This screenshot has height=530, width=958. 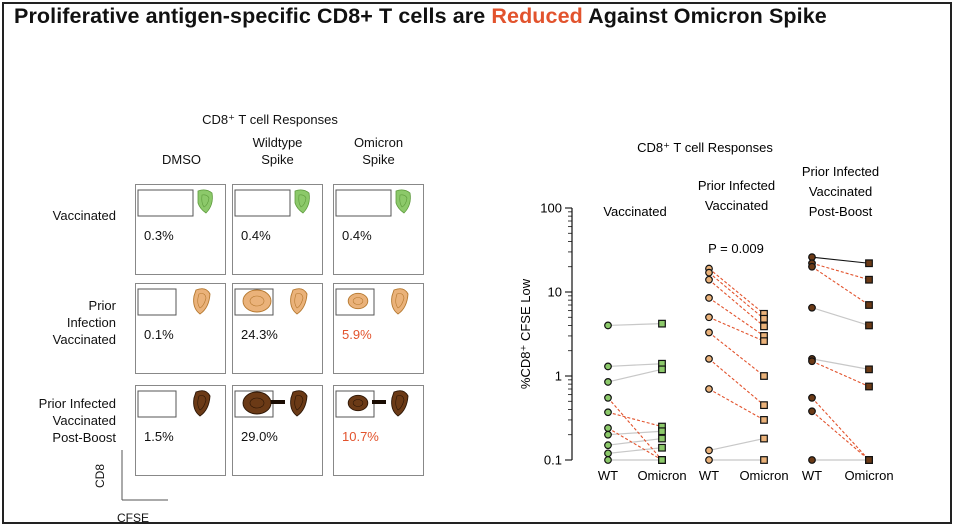 What do you see at coordinates (378, 151) in the screenshot?
I see `flow-col-header-omicron: Omicron Spike` at bounding box center [378, 151].